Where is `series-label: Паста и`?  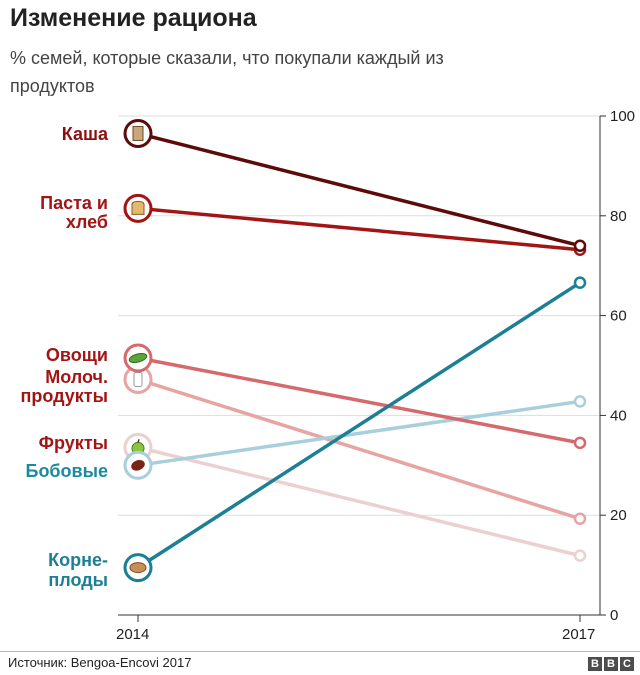
series-label: Паста и is located at coordinates (74, 203).